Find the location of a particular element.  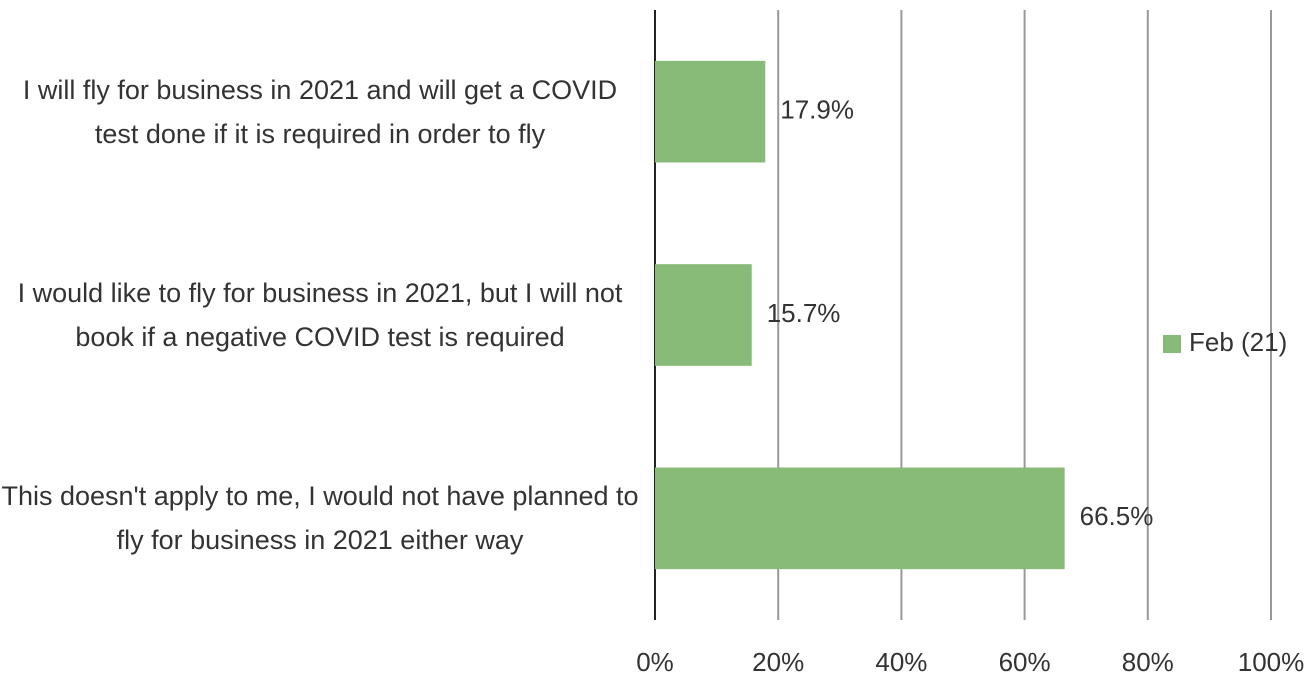

value-label: 17.9% is located at coordinates (817, 110).